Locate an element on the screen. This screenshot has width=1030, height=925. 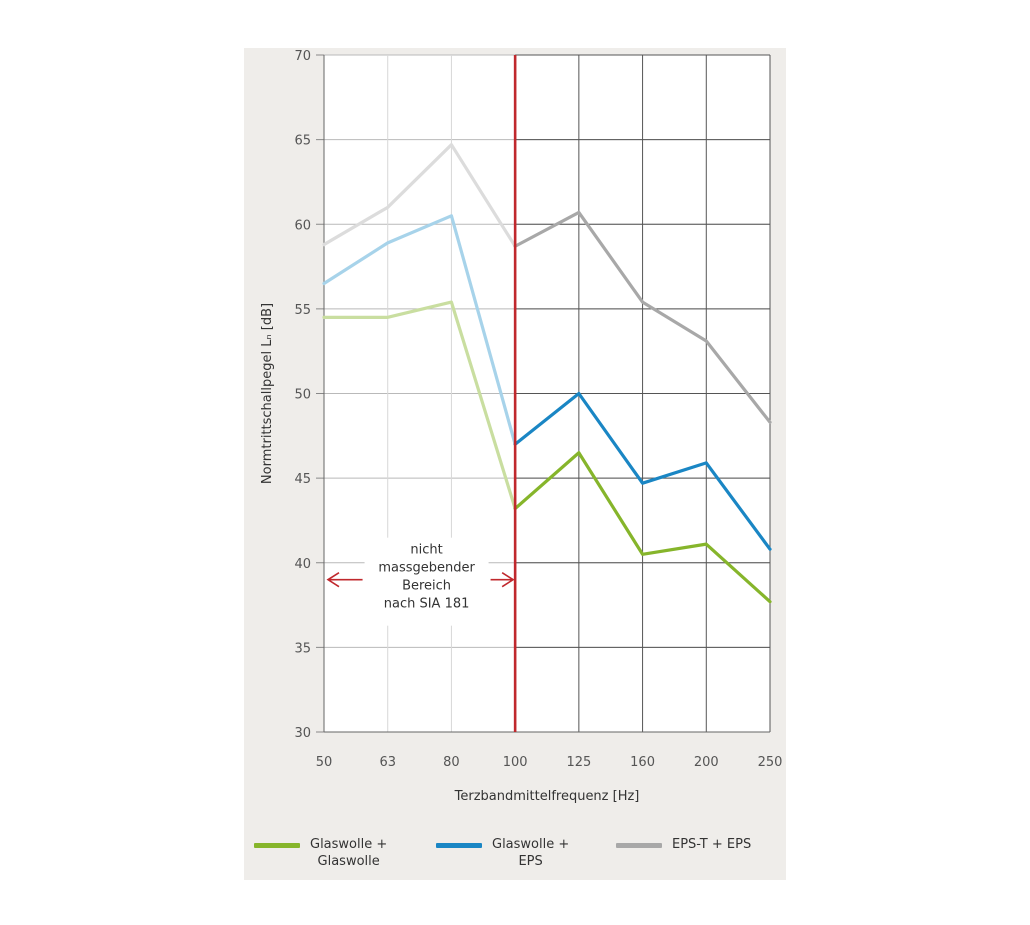
x-tick-label: 80 is located at coordinates (451, 762).